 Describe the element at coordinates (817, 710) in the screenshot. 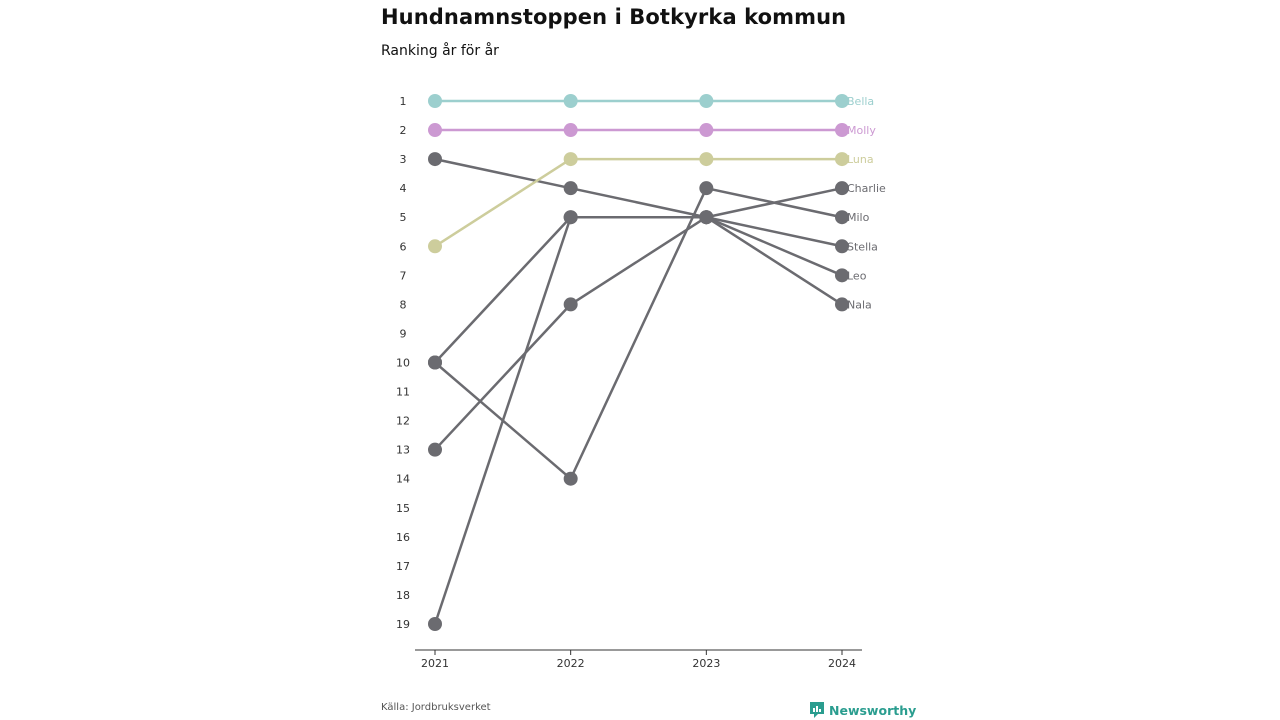

I see `newsworthy-logo-icon` at that location.